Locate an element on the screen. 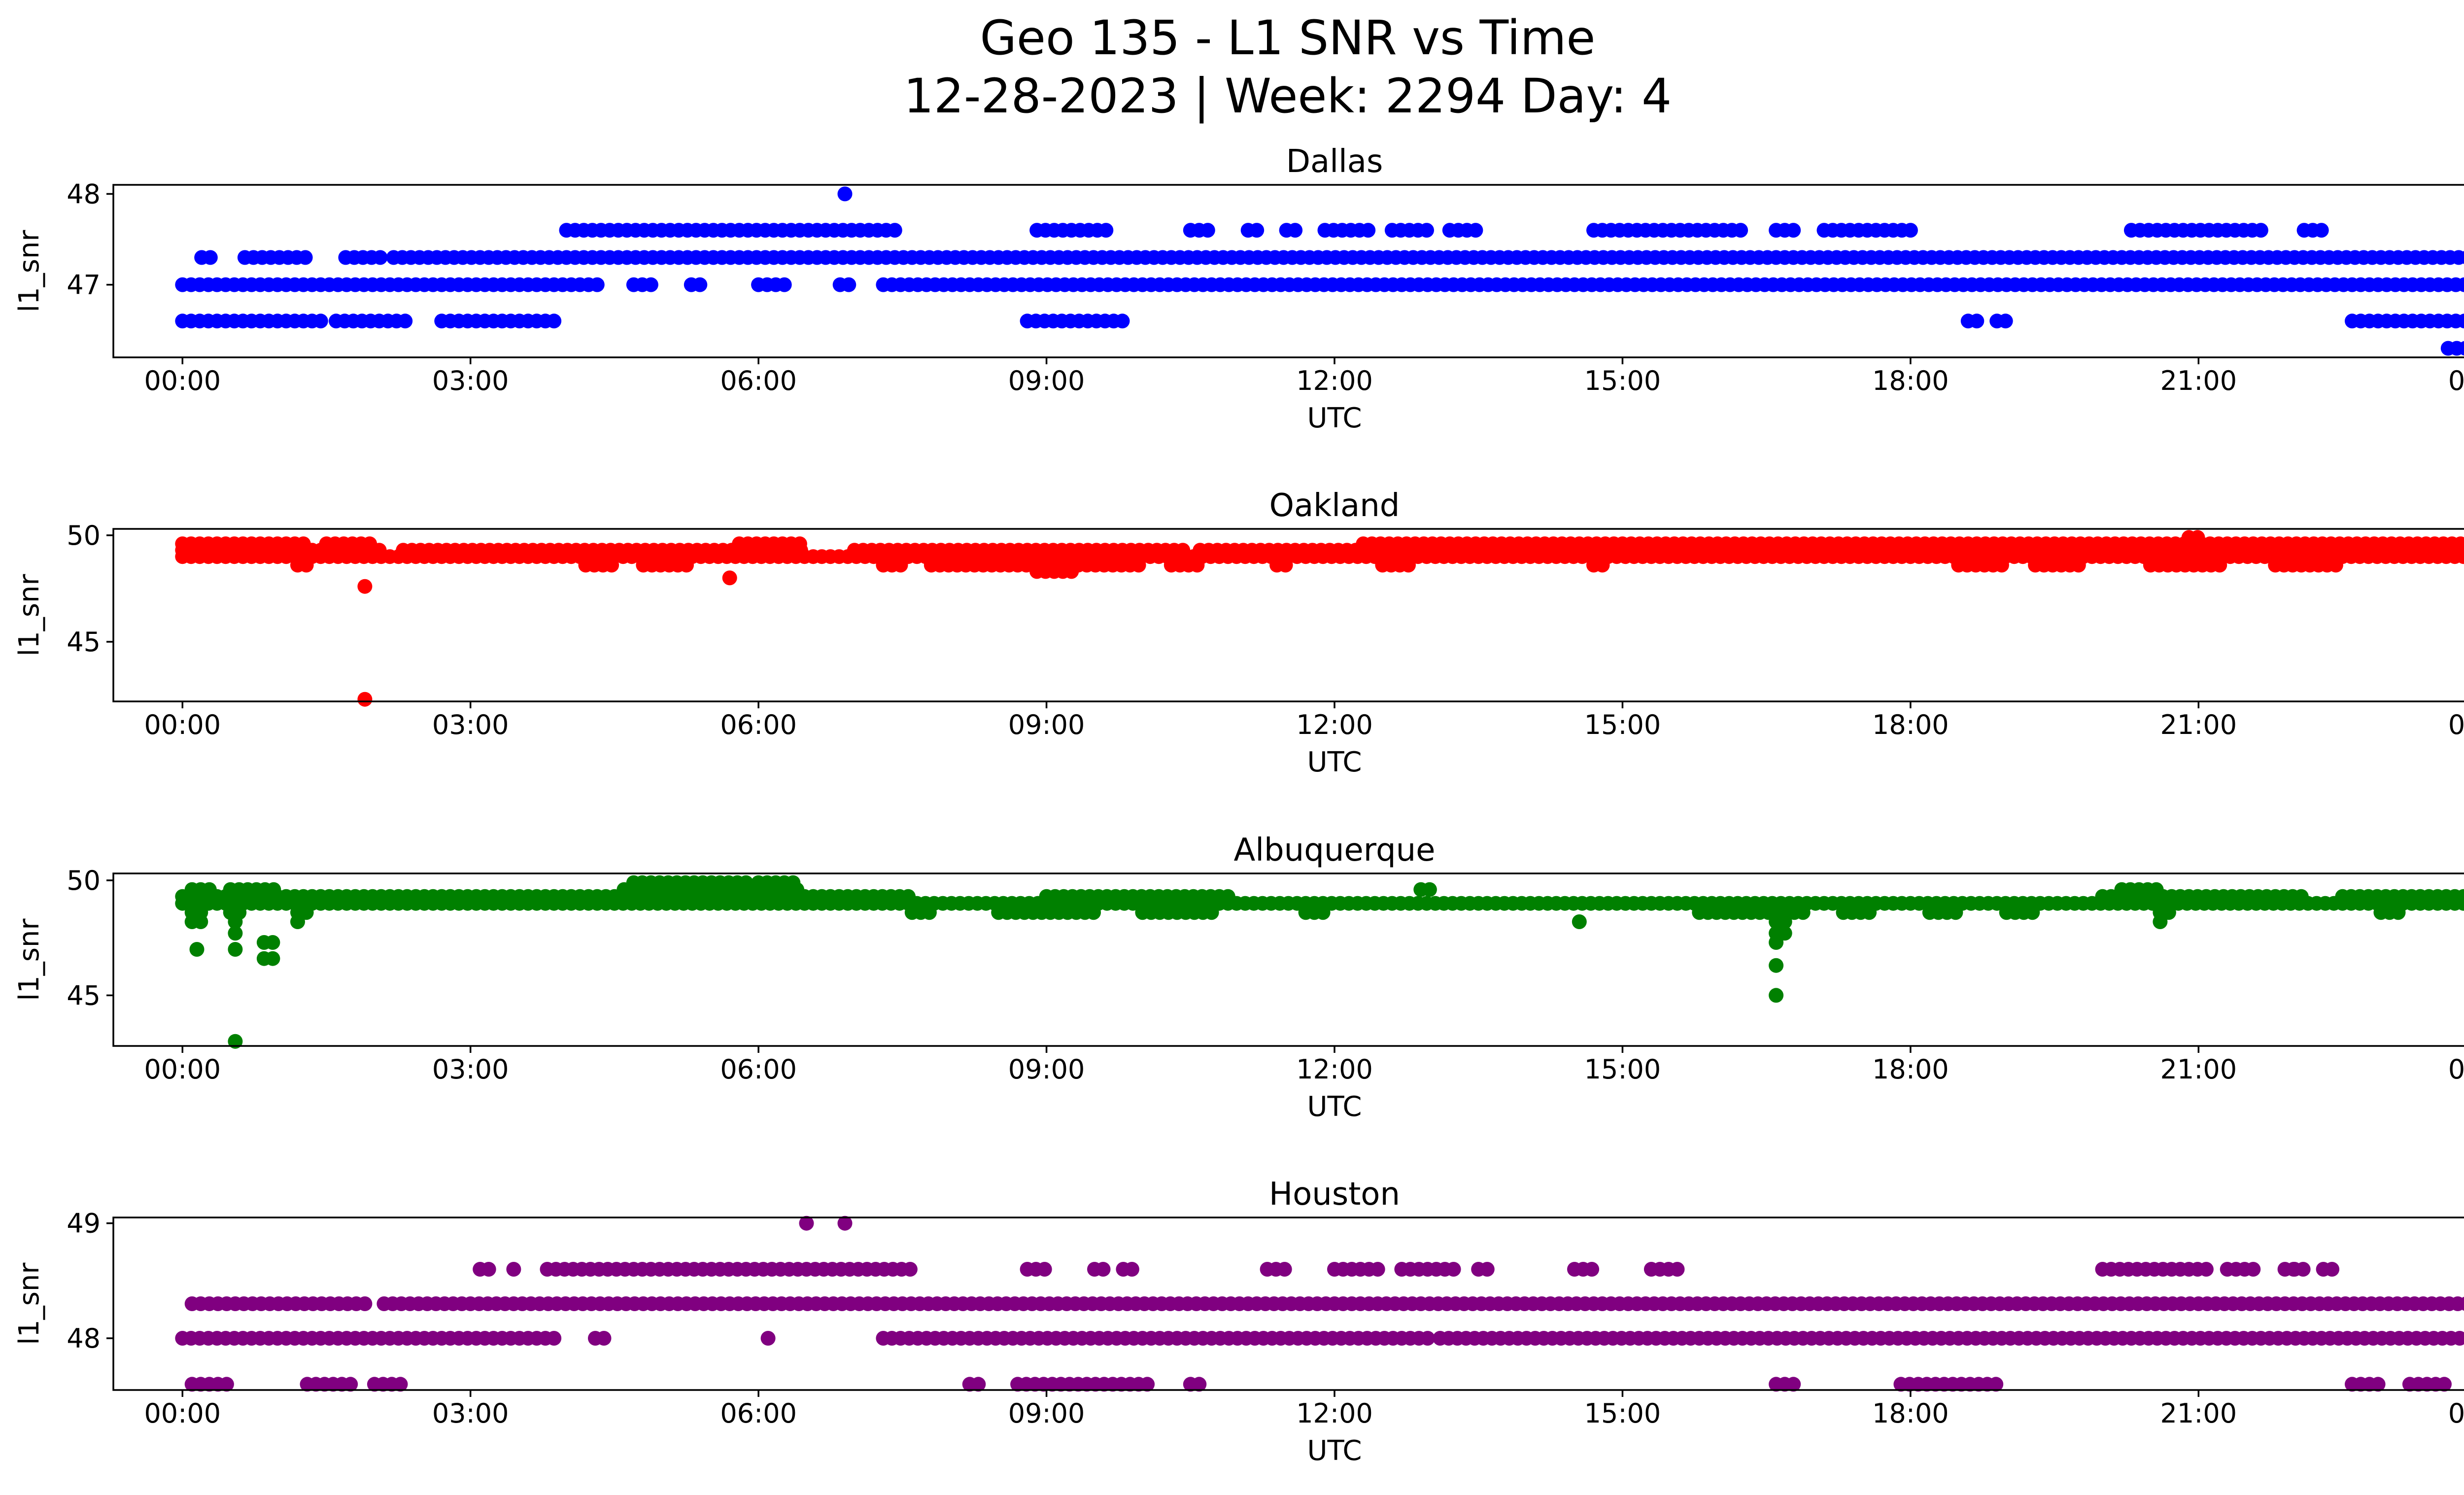 The image size is (2464, 1495). panel-title: Oakland is located at coordinates (1334, 505).